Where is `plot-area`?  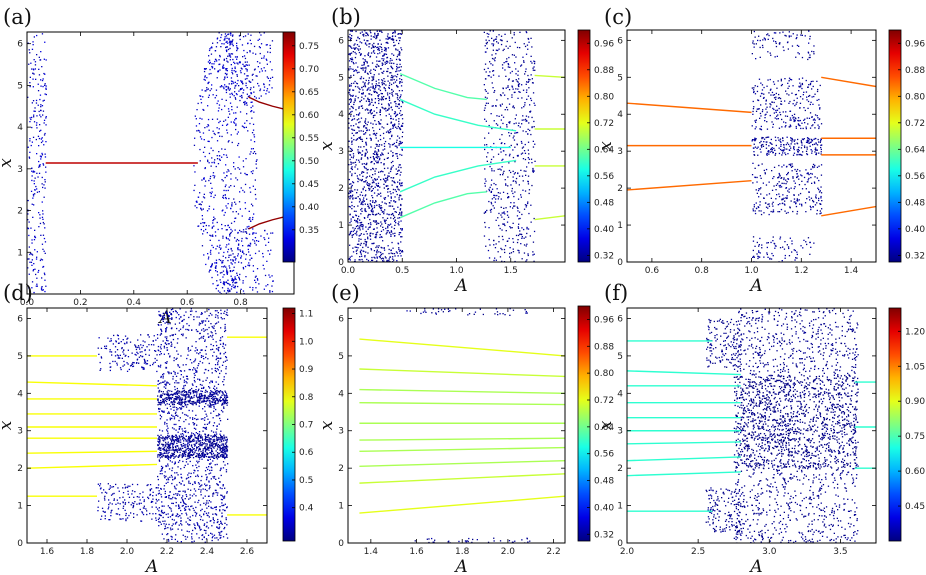 plot-area is located at coordinates (147, 425).